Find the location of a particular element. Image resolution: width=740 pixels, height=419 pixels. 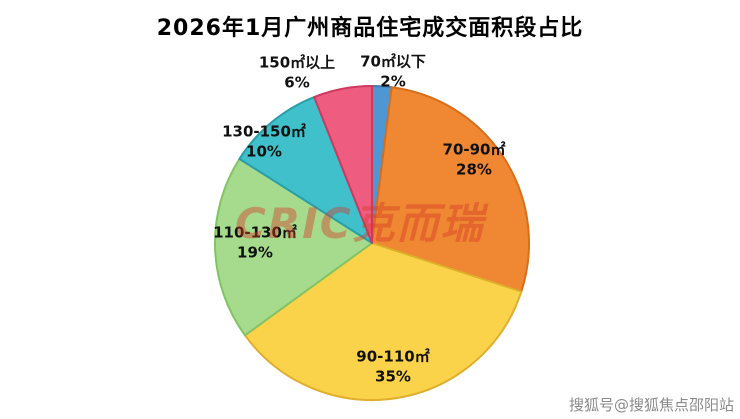

pie-slice-label-0: 70㎡以下 2% is located at coordinates (393, 72).